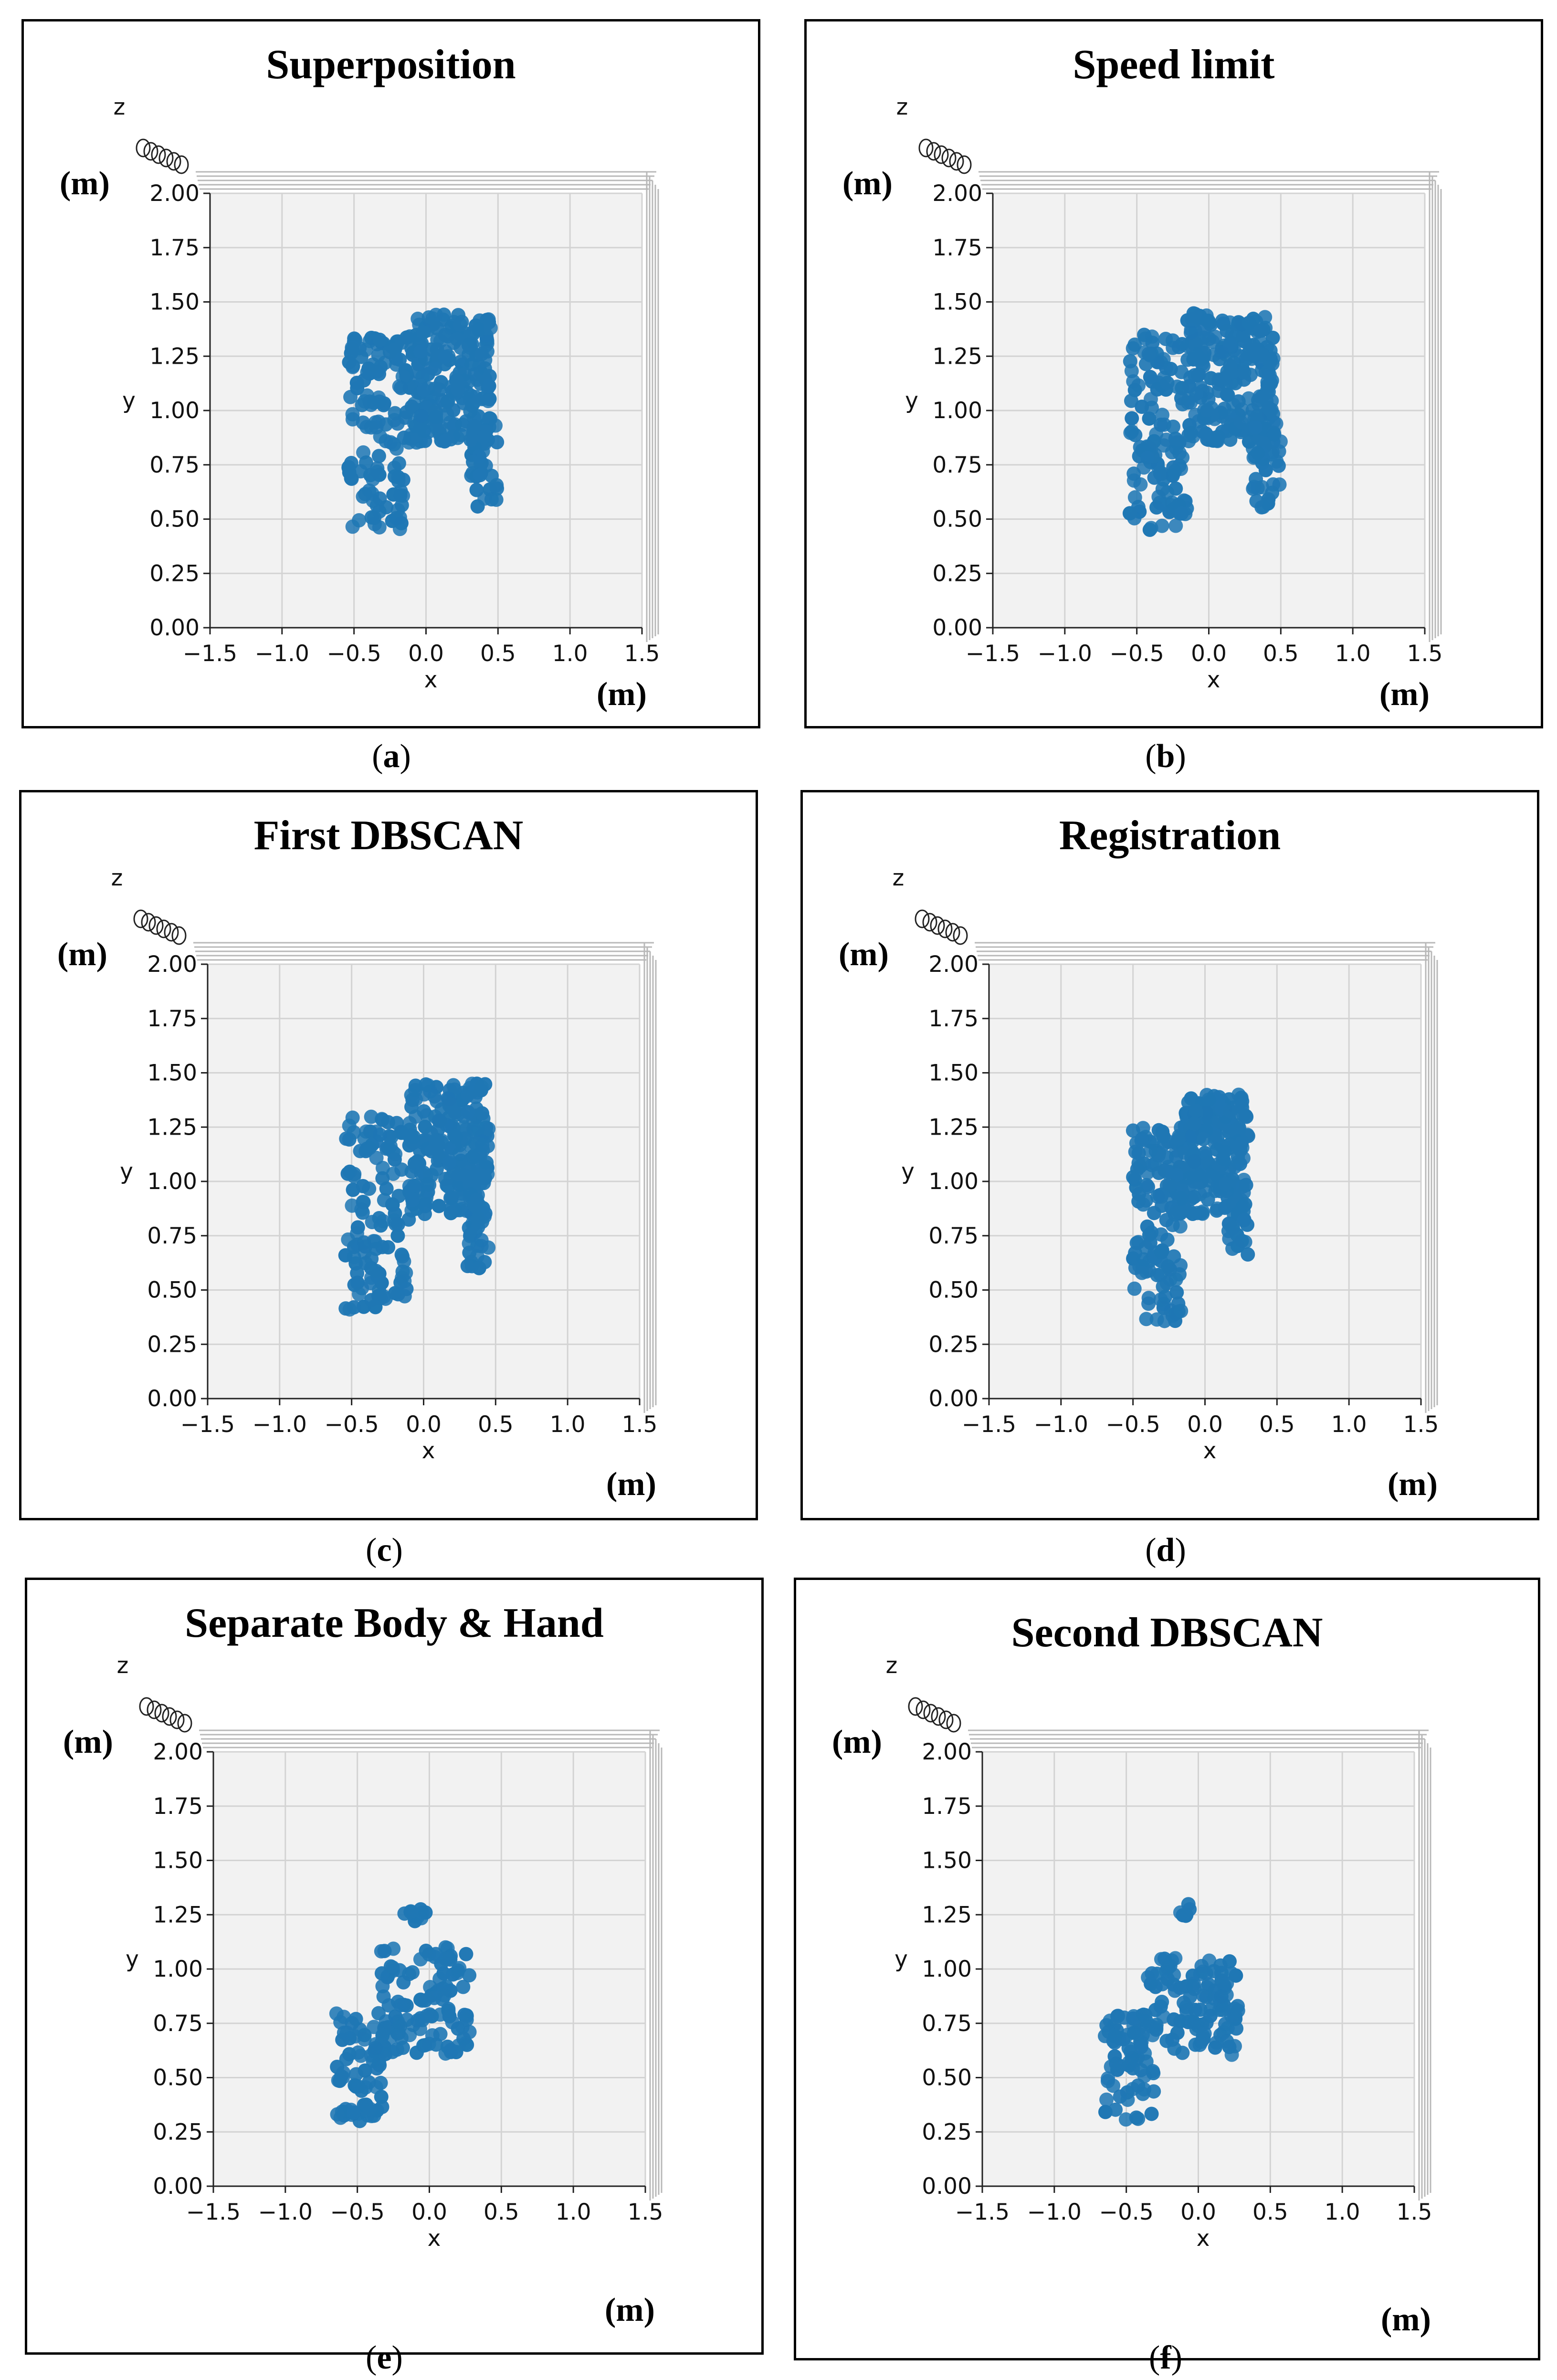 Image resolution: width=1557 pixels, height=2380 pixels. Describe the element at coordinates (1270, 2212) in the screenshot. I see `x-tick-label: 0.5` at that location.